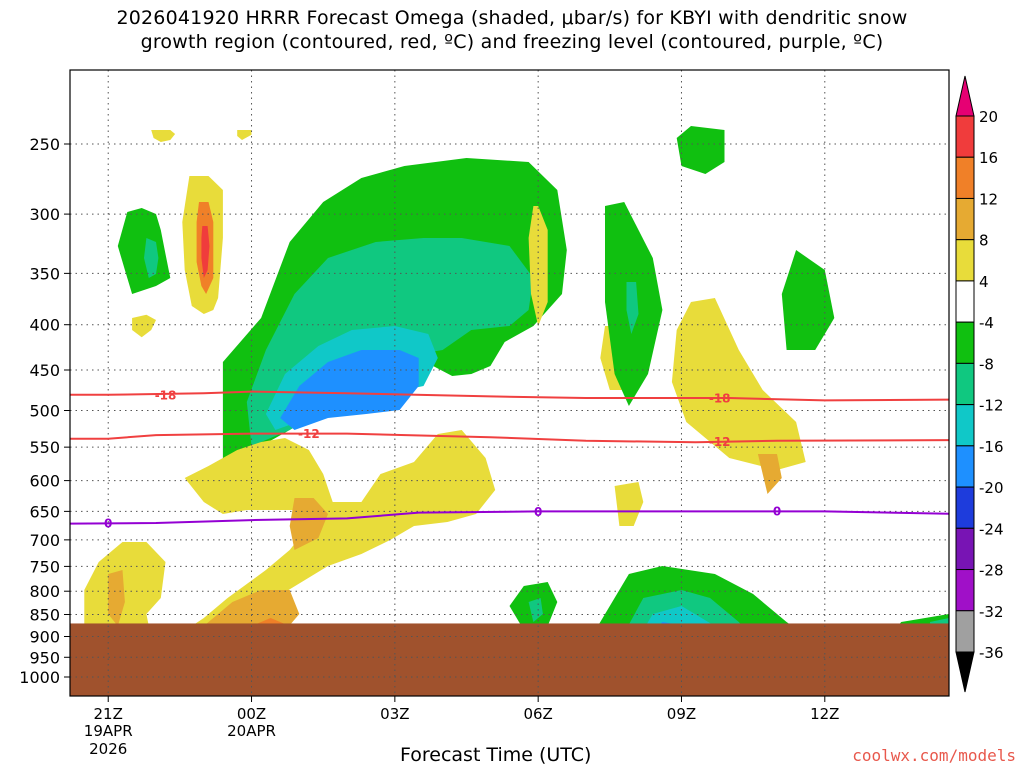  What do you see at coordinates (824, 714) in the screenshot?
I see `x-tick-label-12Z: 12Z` at bounding box center [824, 714].